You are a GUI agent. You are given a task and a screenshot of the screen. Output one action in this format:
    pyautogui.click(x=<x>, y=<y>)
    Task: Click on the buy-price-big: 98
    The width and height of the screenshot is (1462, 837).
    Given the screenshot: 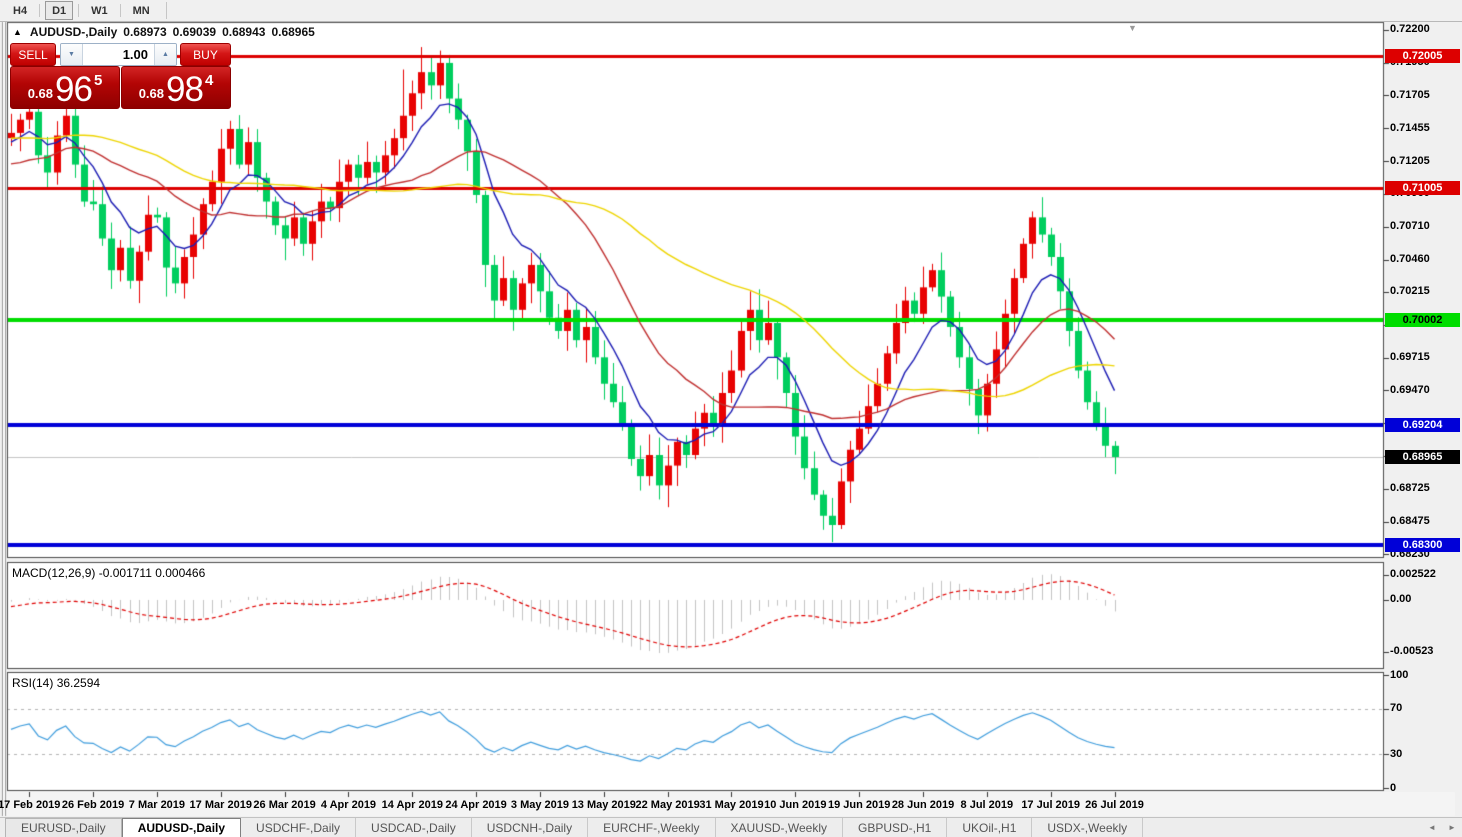 What is the action you would take?
    pyautogui.click(x=185, y=89)
    